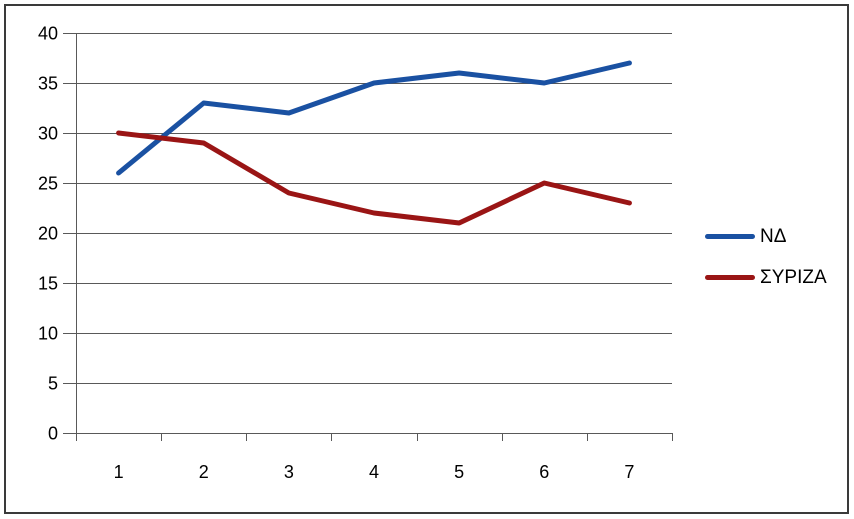 This screenshot has width=854, height=519. Describe the element at coordinates (53, 434) in the screenshot. I see `y-axis-label: 0` at that location.